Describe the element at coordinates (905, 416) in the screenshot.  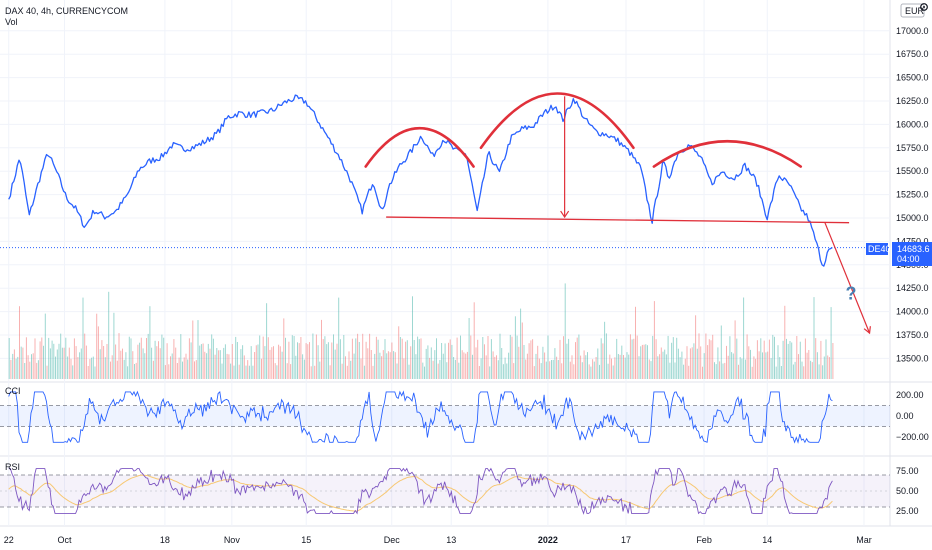
I see `cci-tick-label: 0.00` at that location.